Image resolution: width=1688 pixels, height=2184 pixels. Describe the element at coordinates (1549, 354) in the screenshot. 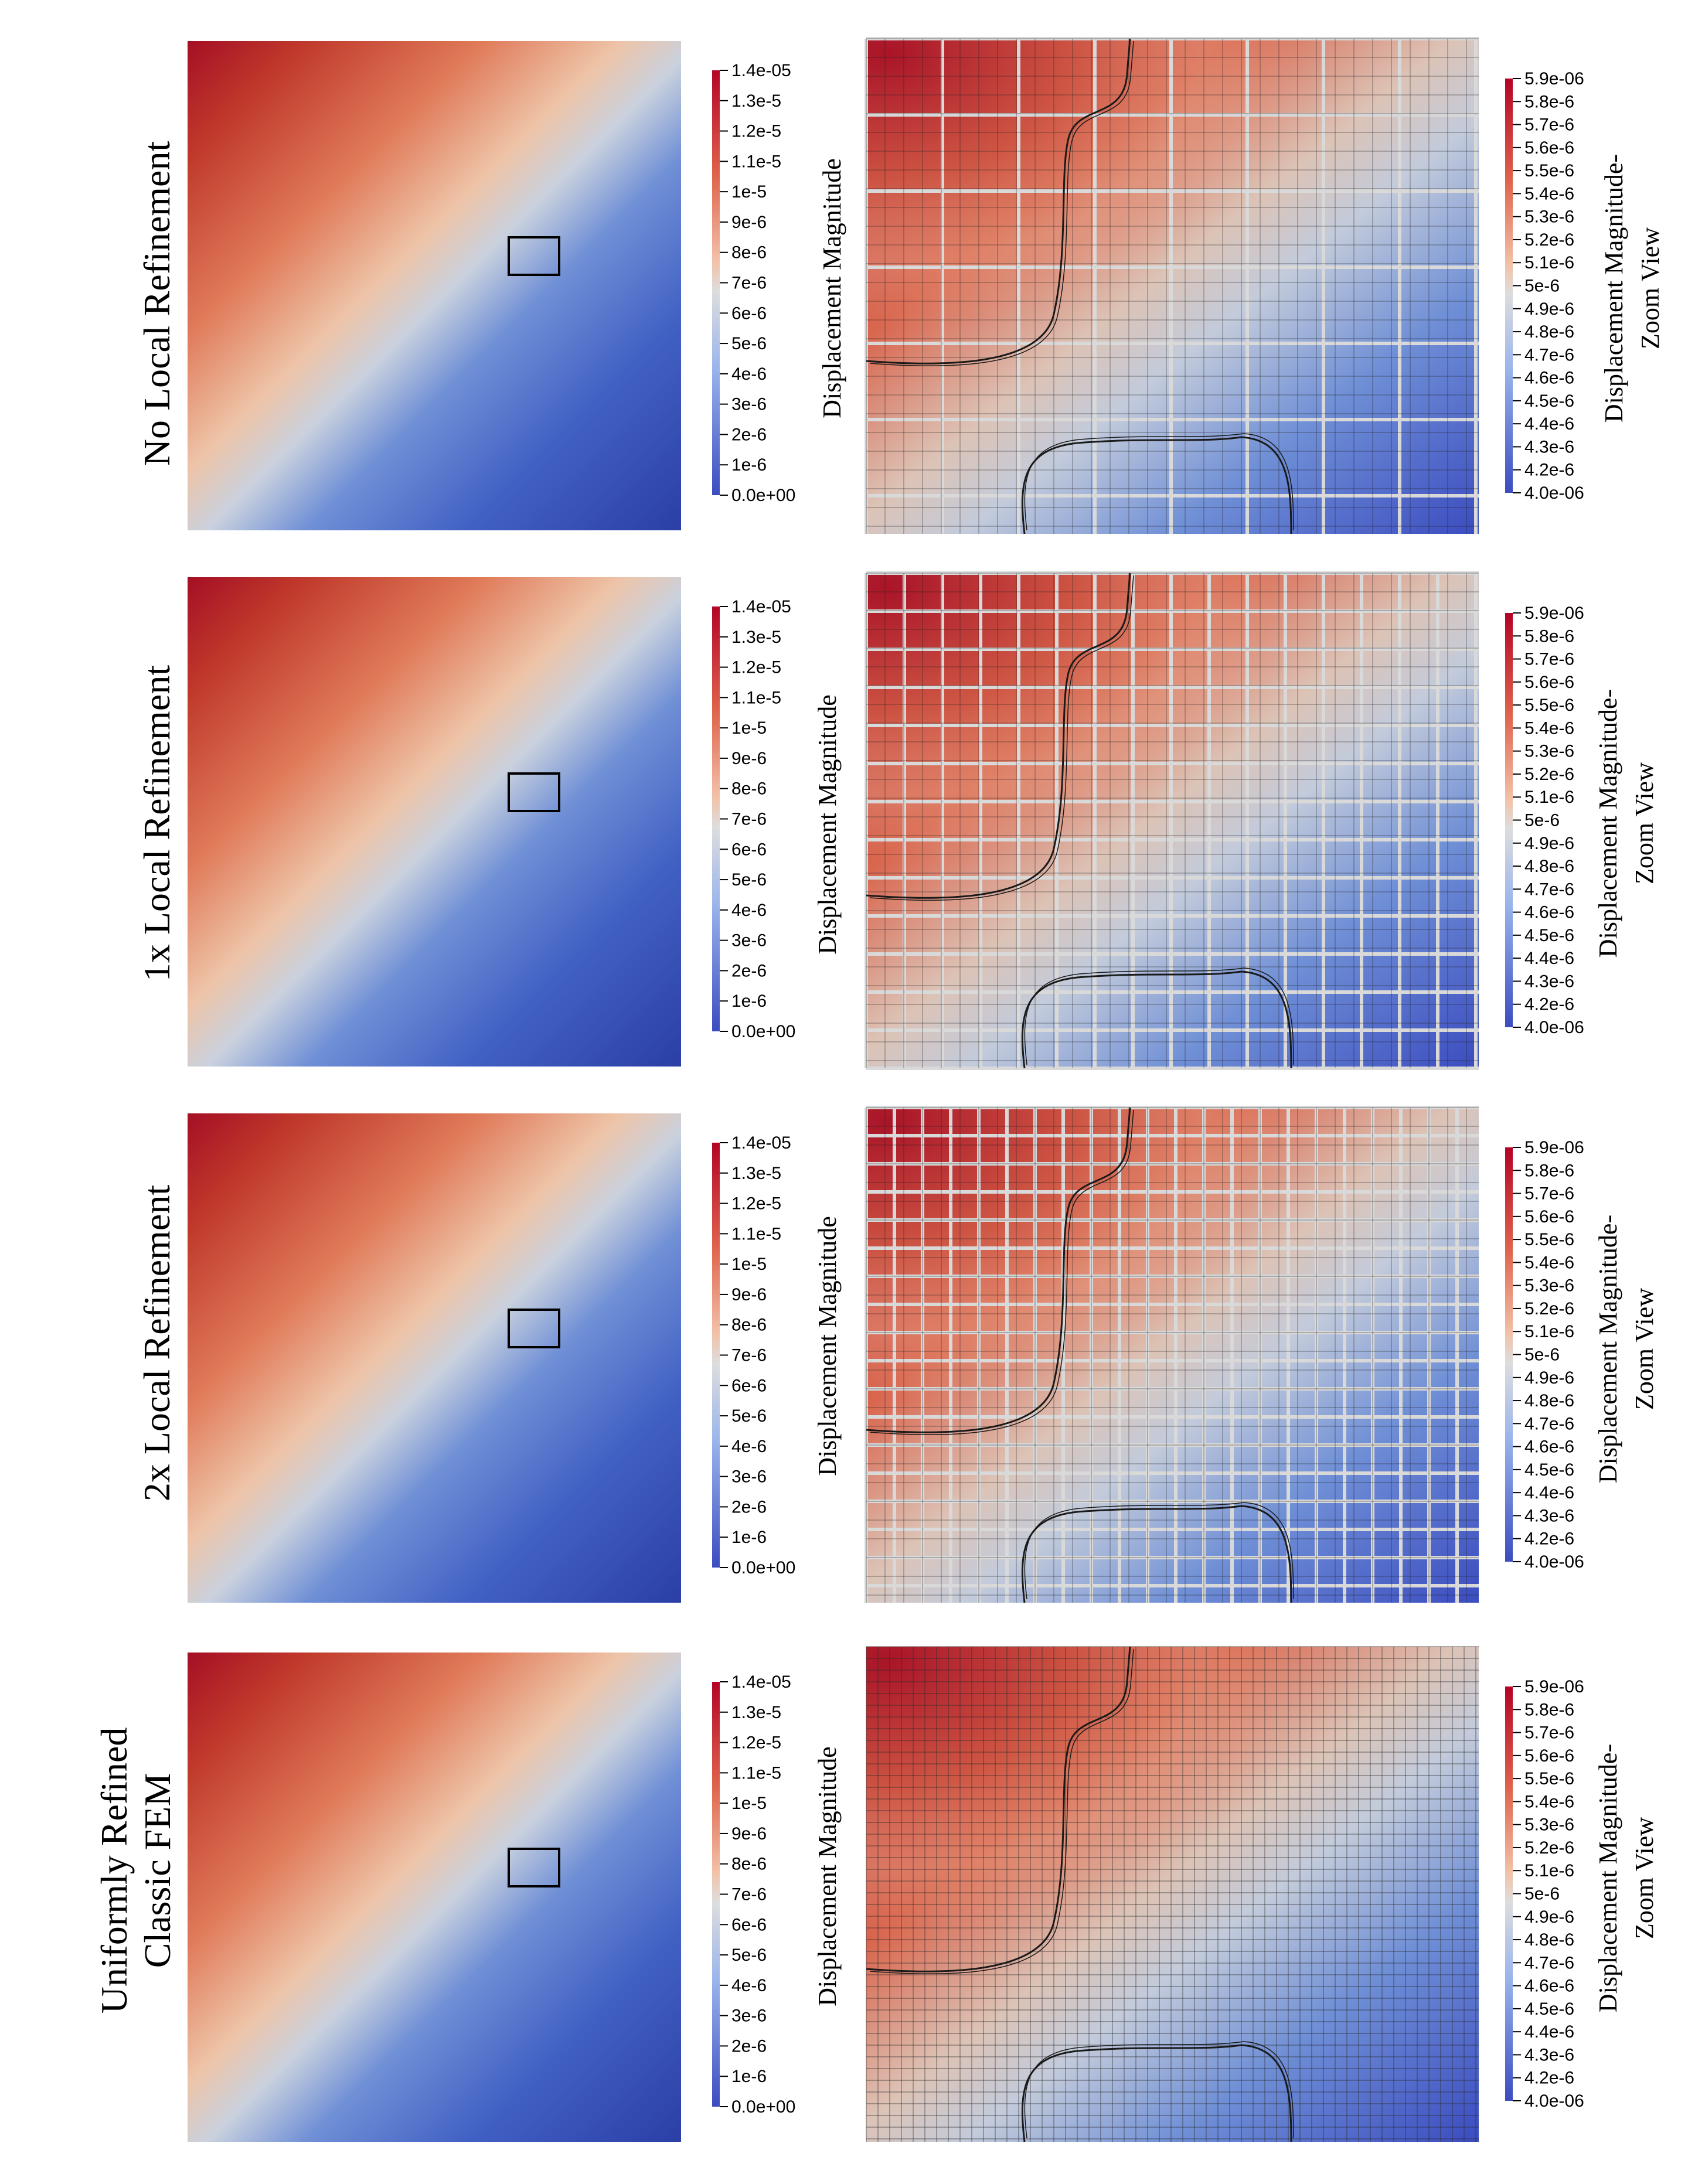

I see `zoom-colorbar-tick-label: 4.7e-6` at that location.